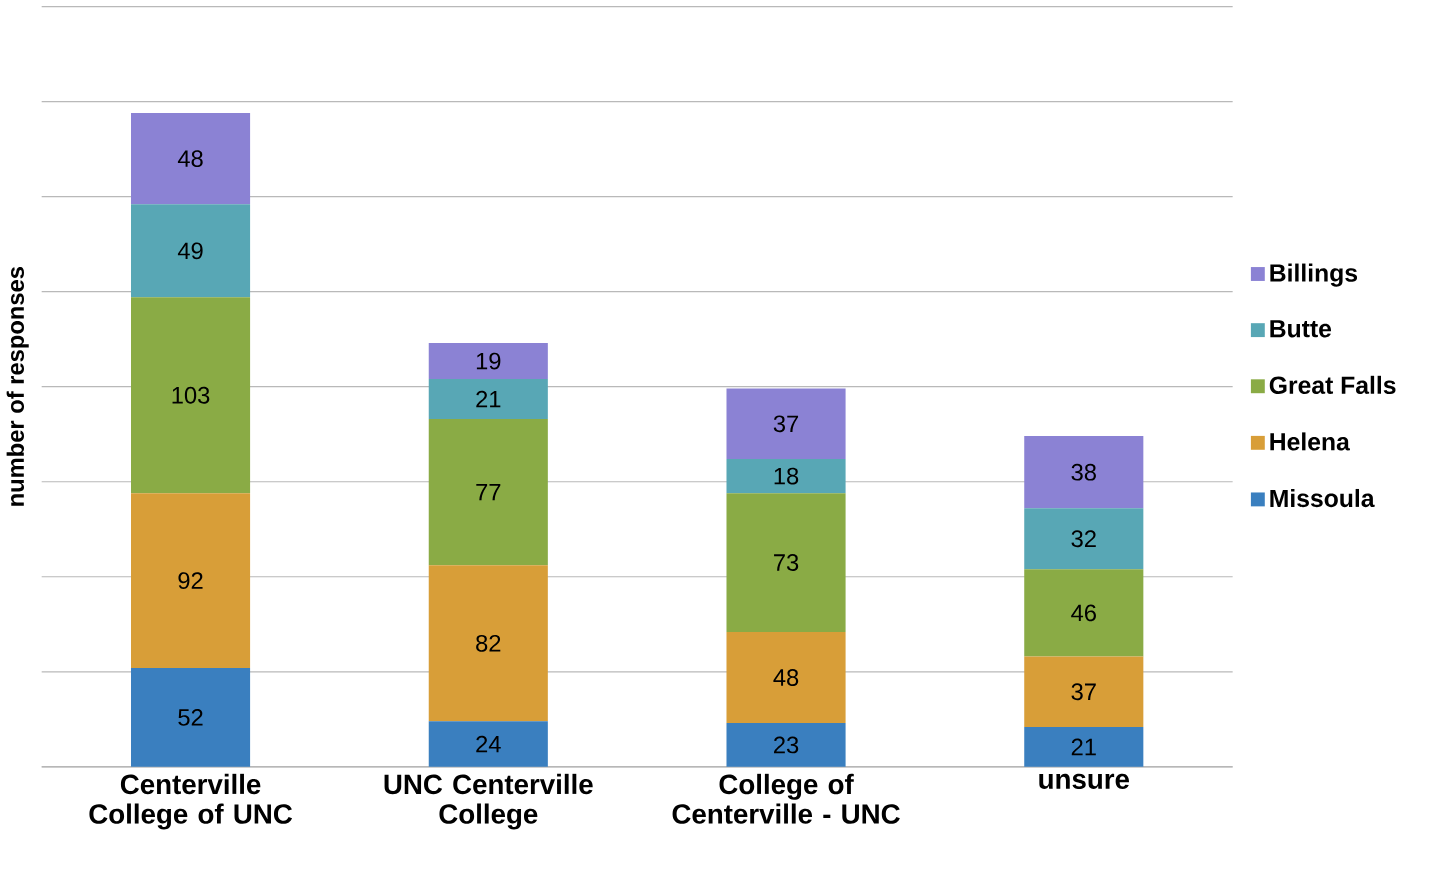 The width and height of the screenshot is (1454, 890). I want to click on data-label: 19, so click(488, 361).